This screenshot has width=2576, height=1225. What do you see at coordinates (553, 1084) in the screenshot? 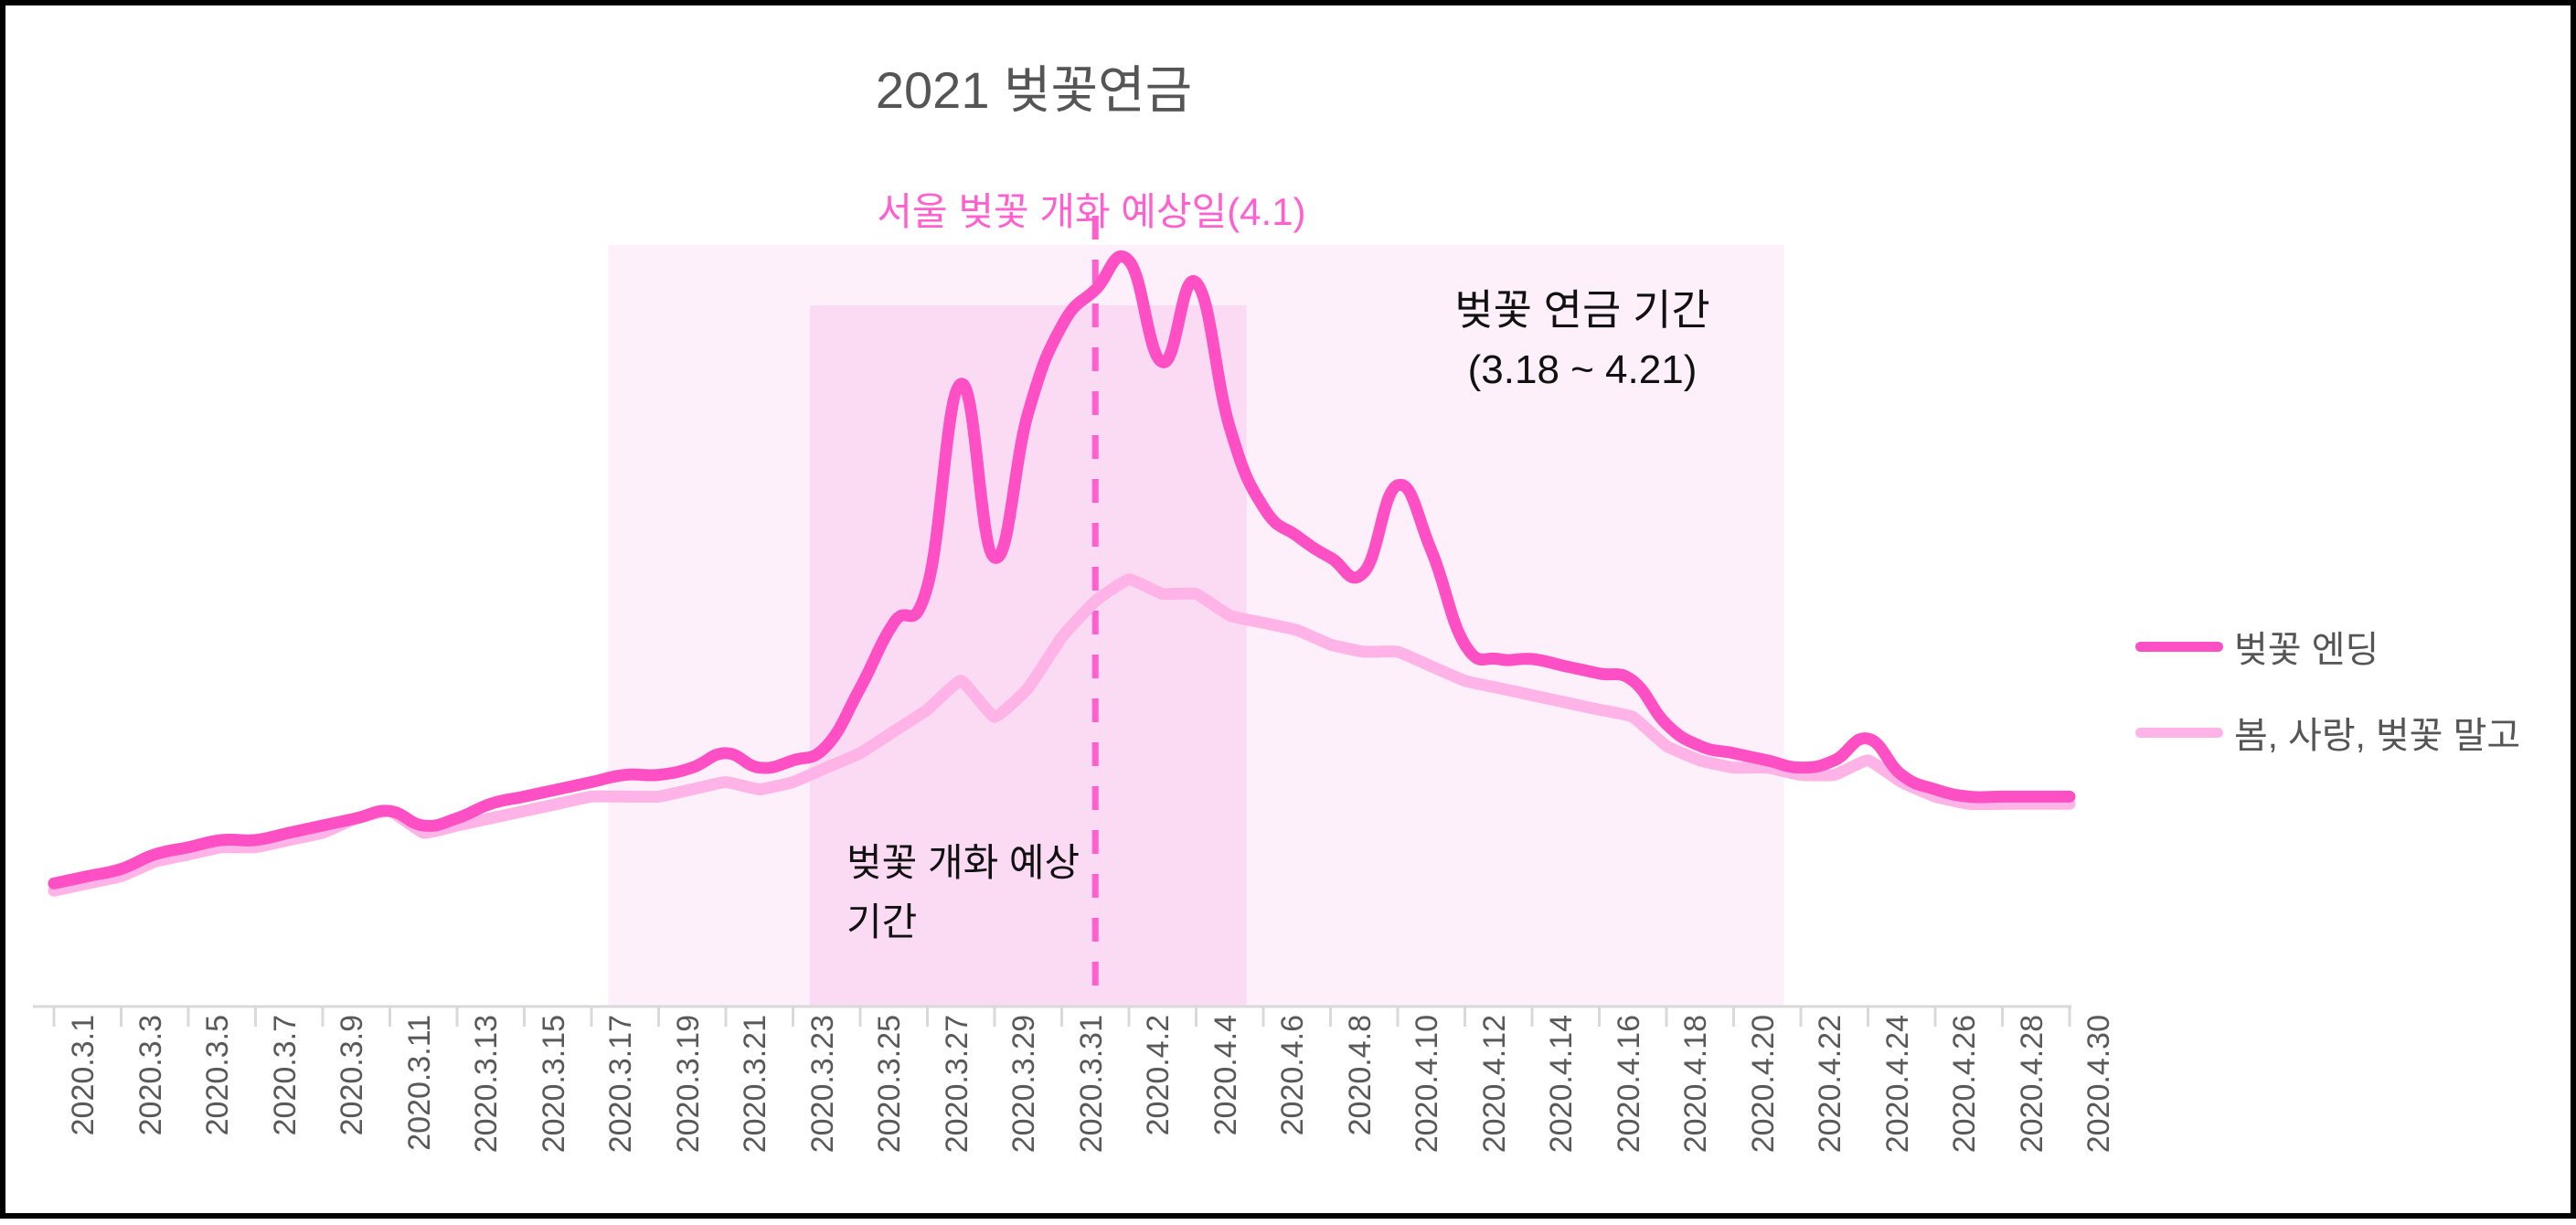
I see `x-axis-tick-label: 2020.3.15` at bounding box center [553, 1084].